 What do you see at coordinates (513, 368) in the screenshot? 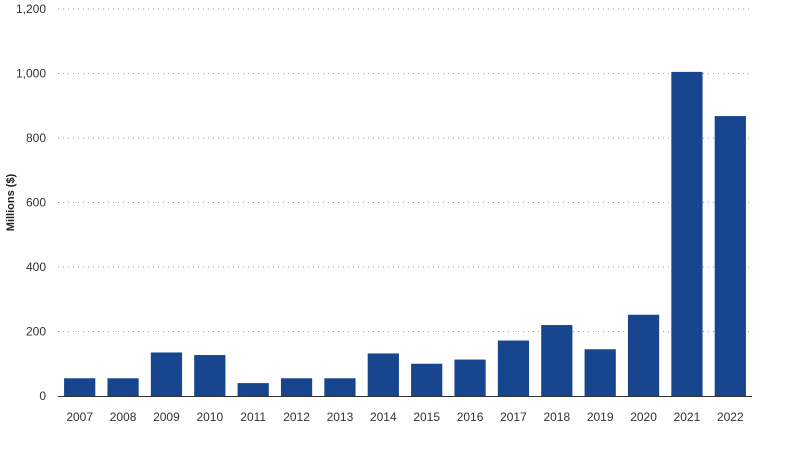
I see `bar-2017` at bounding box center [513, 368].